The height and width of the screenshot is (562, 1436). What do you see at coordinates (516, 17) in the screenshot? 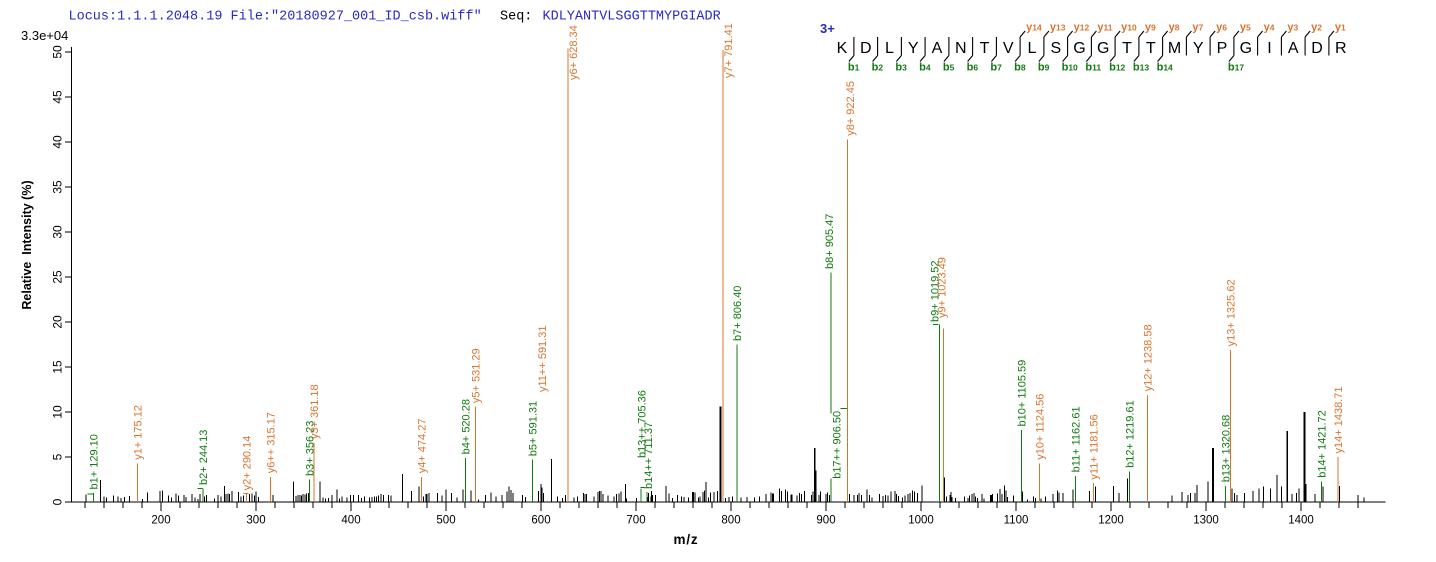
I see `svg-text: Seq:` at bounding box center [516, 17].